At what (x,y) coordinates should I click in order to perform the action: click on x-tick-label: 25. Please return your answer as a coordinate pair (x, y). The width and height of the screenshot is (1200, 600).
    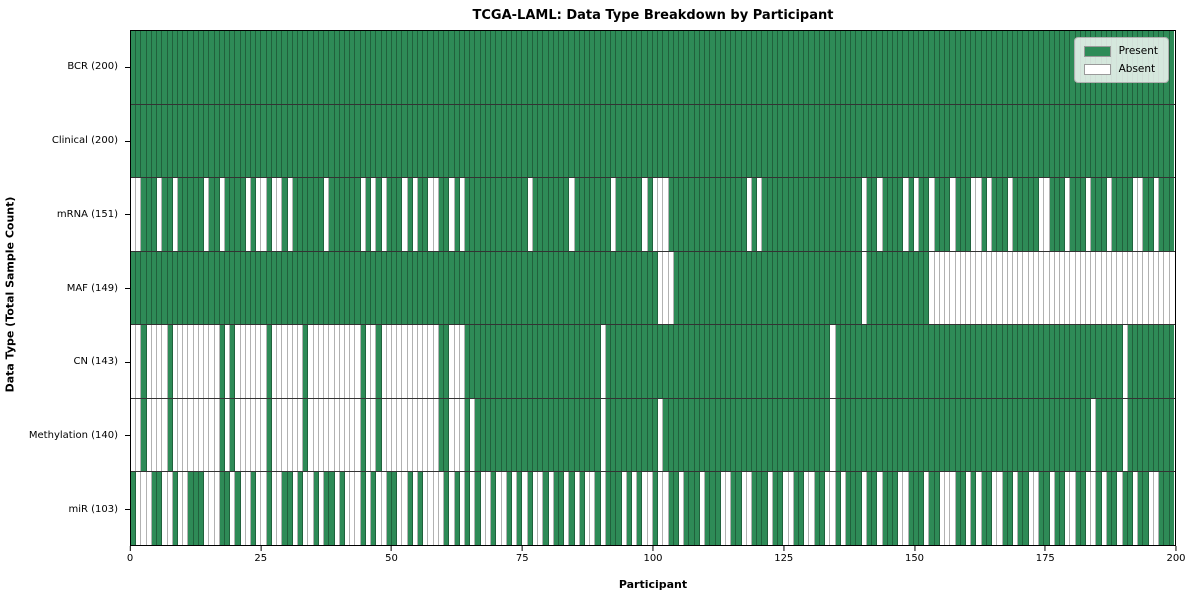
    Looking at the image, I should click on (261, 558).